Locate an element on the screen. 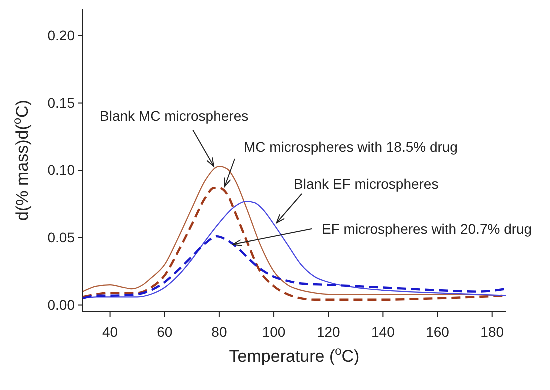 The image size is (550, 390). y-tick-label: 0.20 is located at coordinates (62, 35).